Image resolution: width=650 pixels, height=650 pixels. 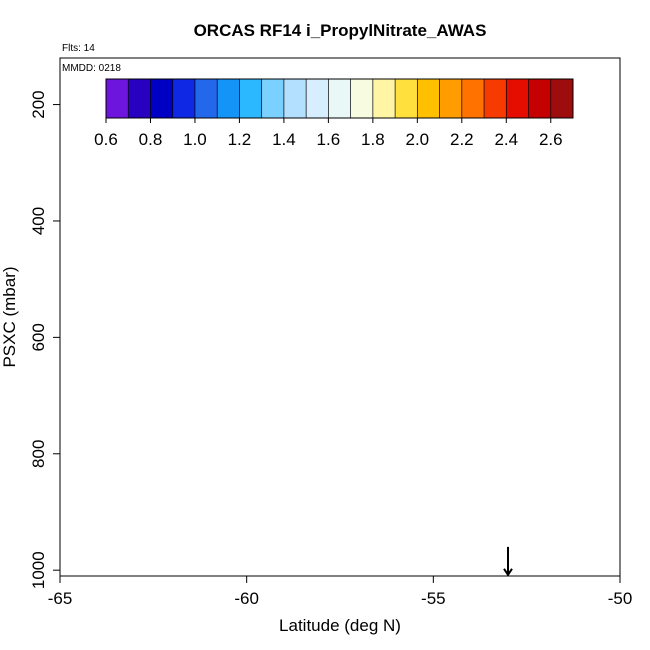 I want to click on y-axis: 200 400 600 800 1000, so click(x=45, y=339).